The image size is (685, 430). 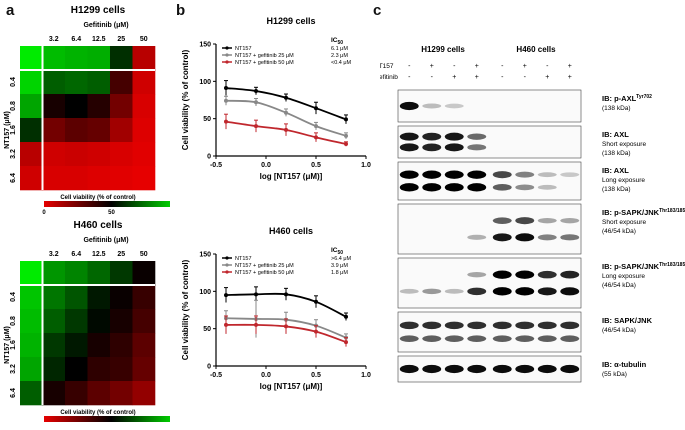 What do you see at coordinates (266, 165) in the screenshot?
I see `x-tick-label: 0.0` at bounding box center [266, 165].